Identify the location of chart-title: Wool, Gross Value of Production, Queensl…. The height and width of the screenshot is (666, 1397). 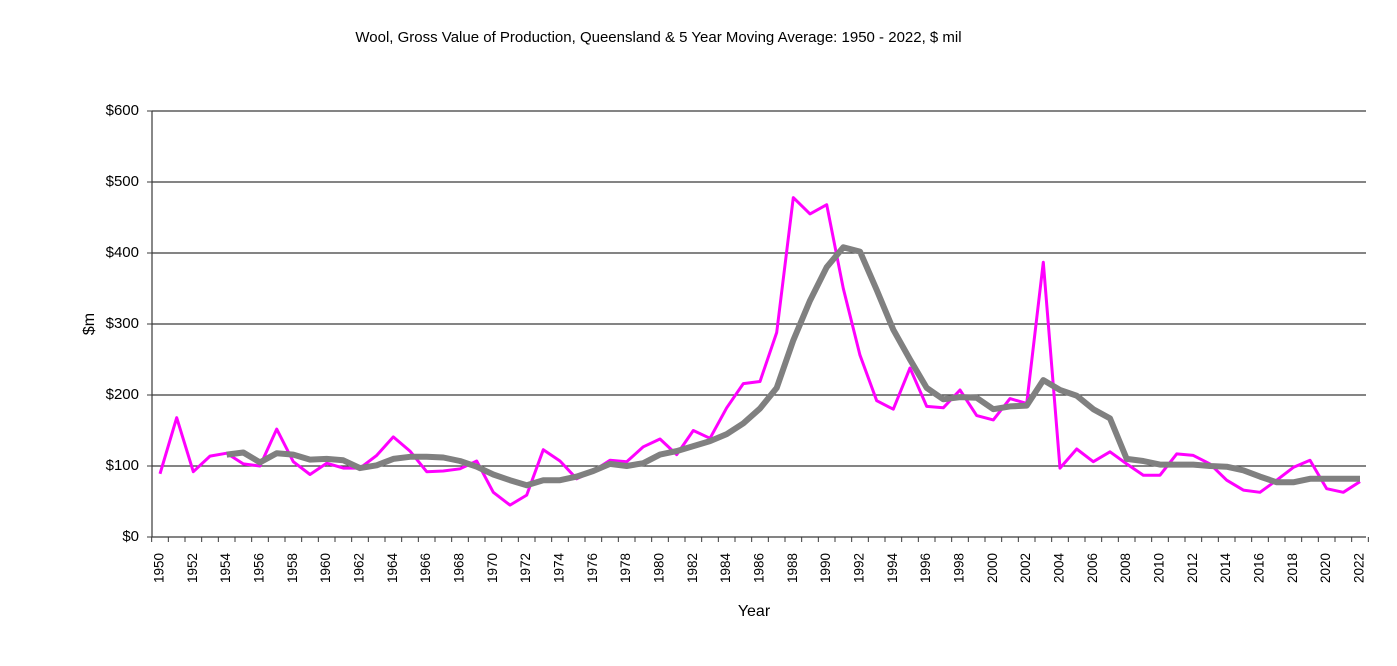
(658, 37).